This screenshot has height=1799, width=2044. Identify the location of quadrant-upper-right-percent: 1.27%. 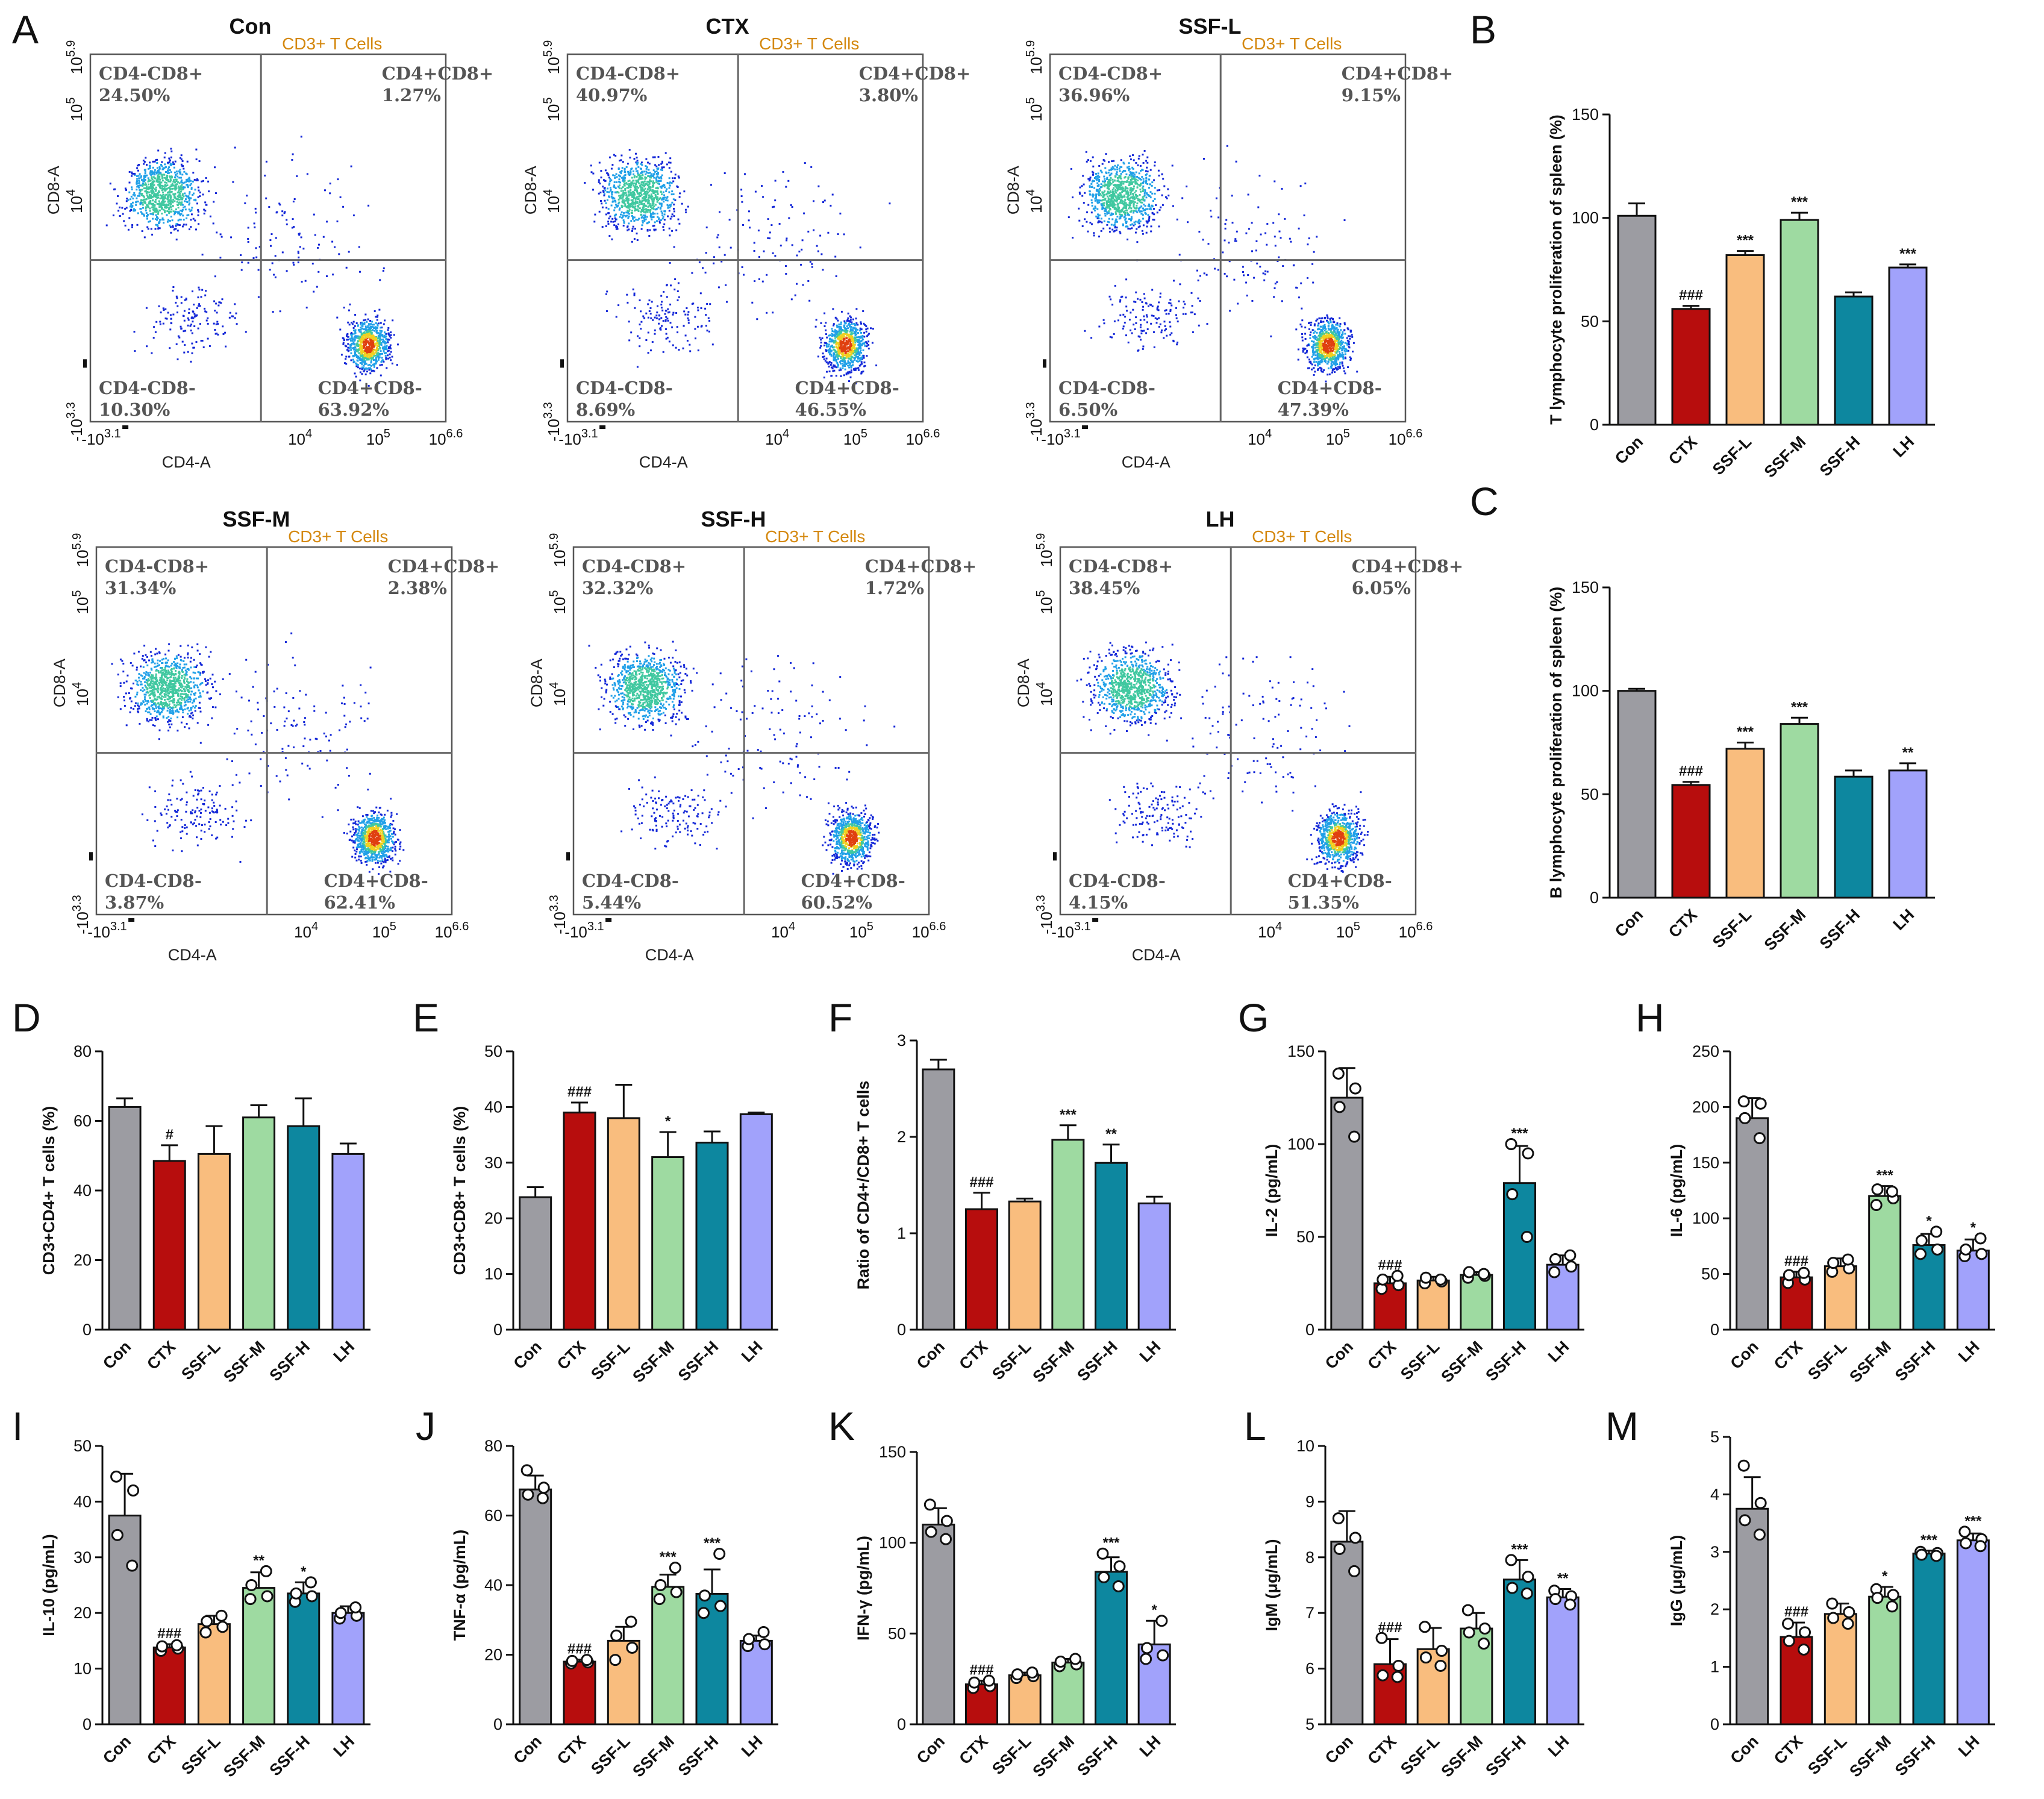
(411, 95).